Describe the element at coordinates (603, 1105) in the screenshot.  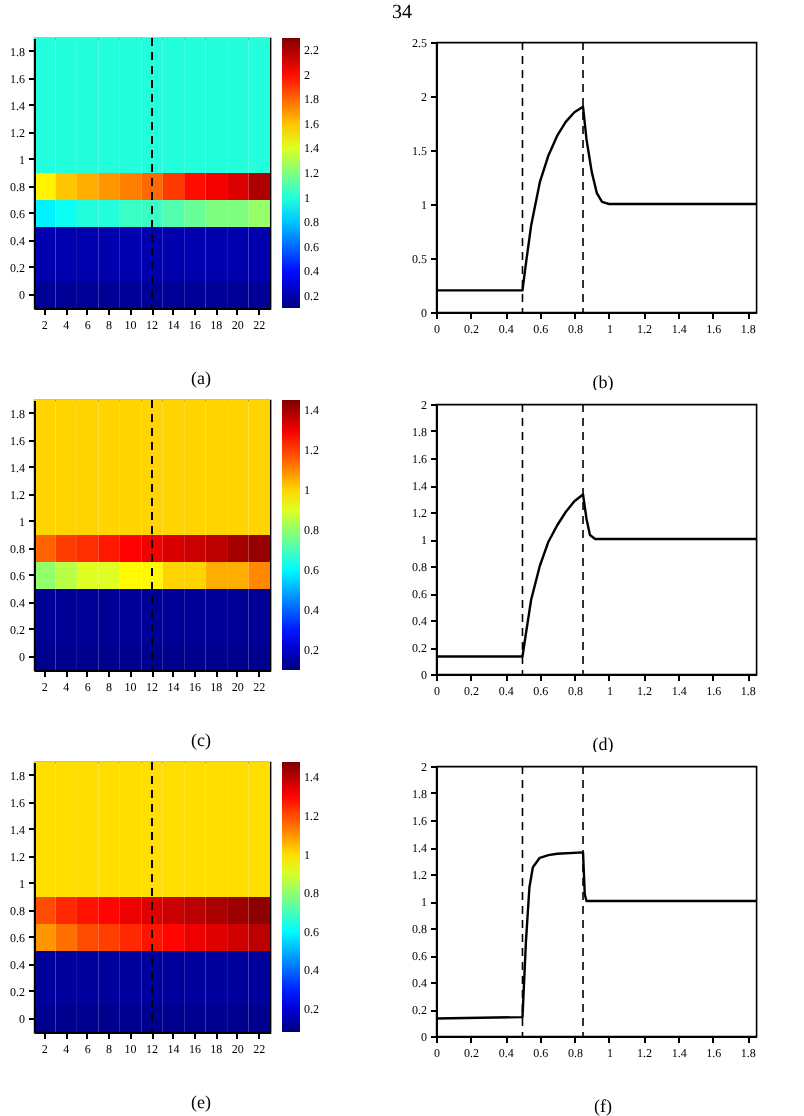
I see `text: (f)` at that location.